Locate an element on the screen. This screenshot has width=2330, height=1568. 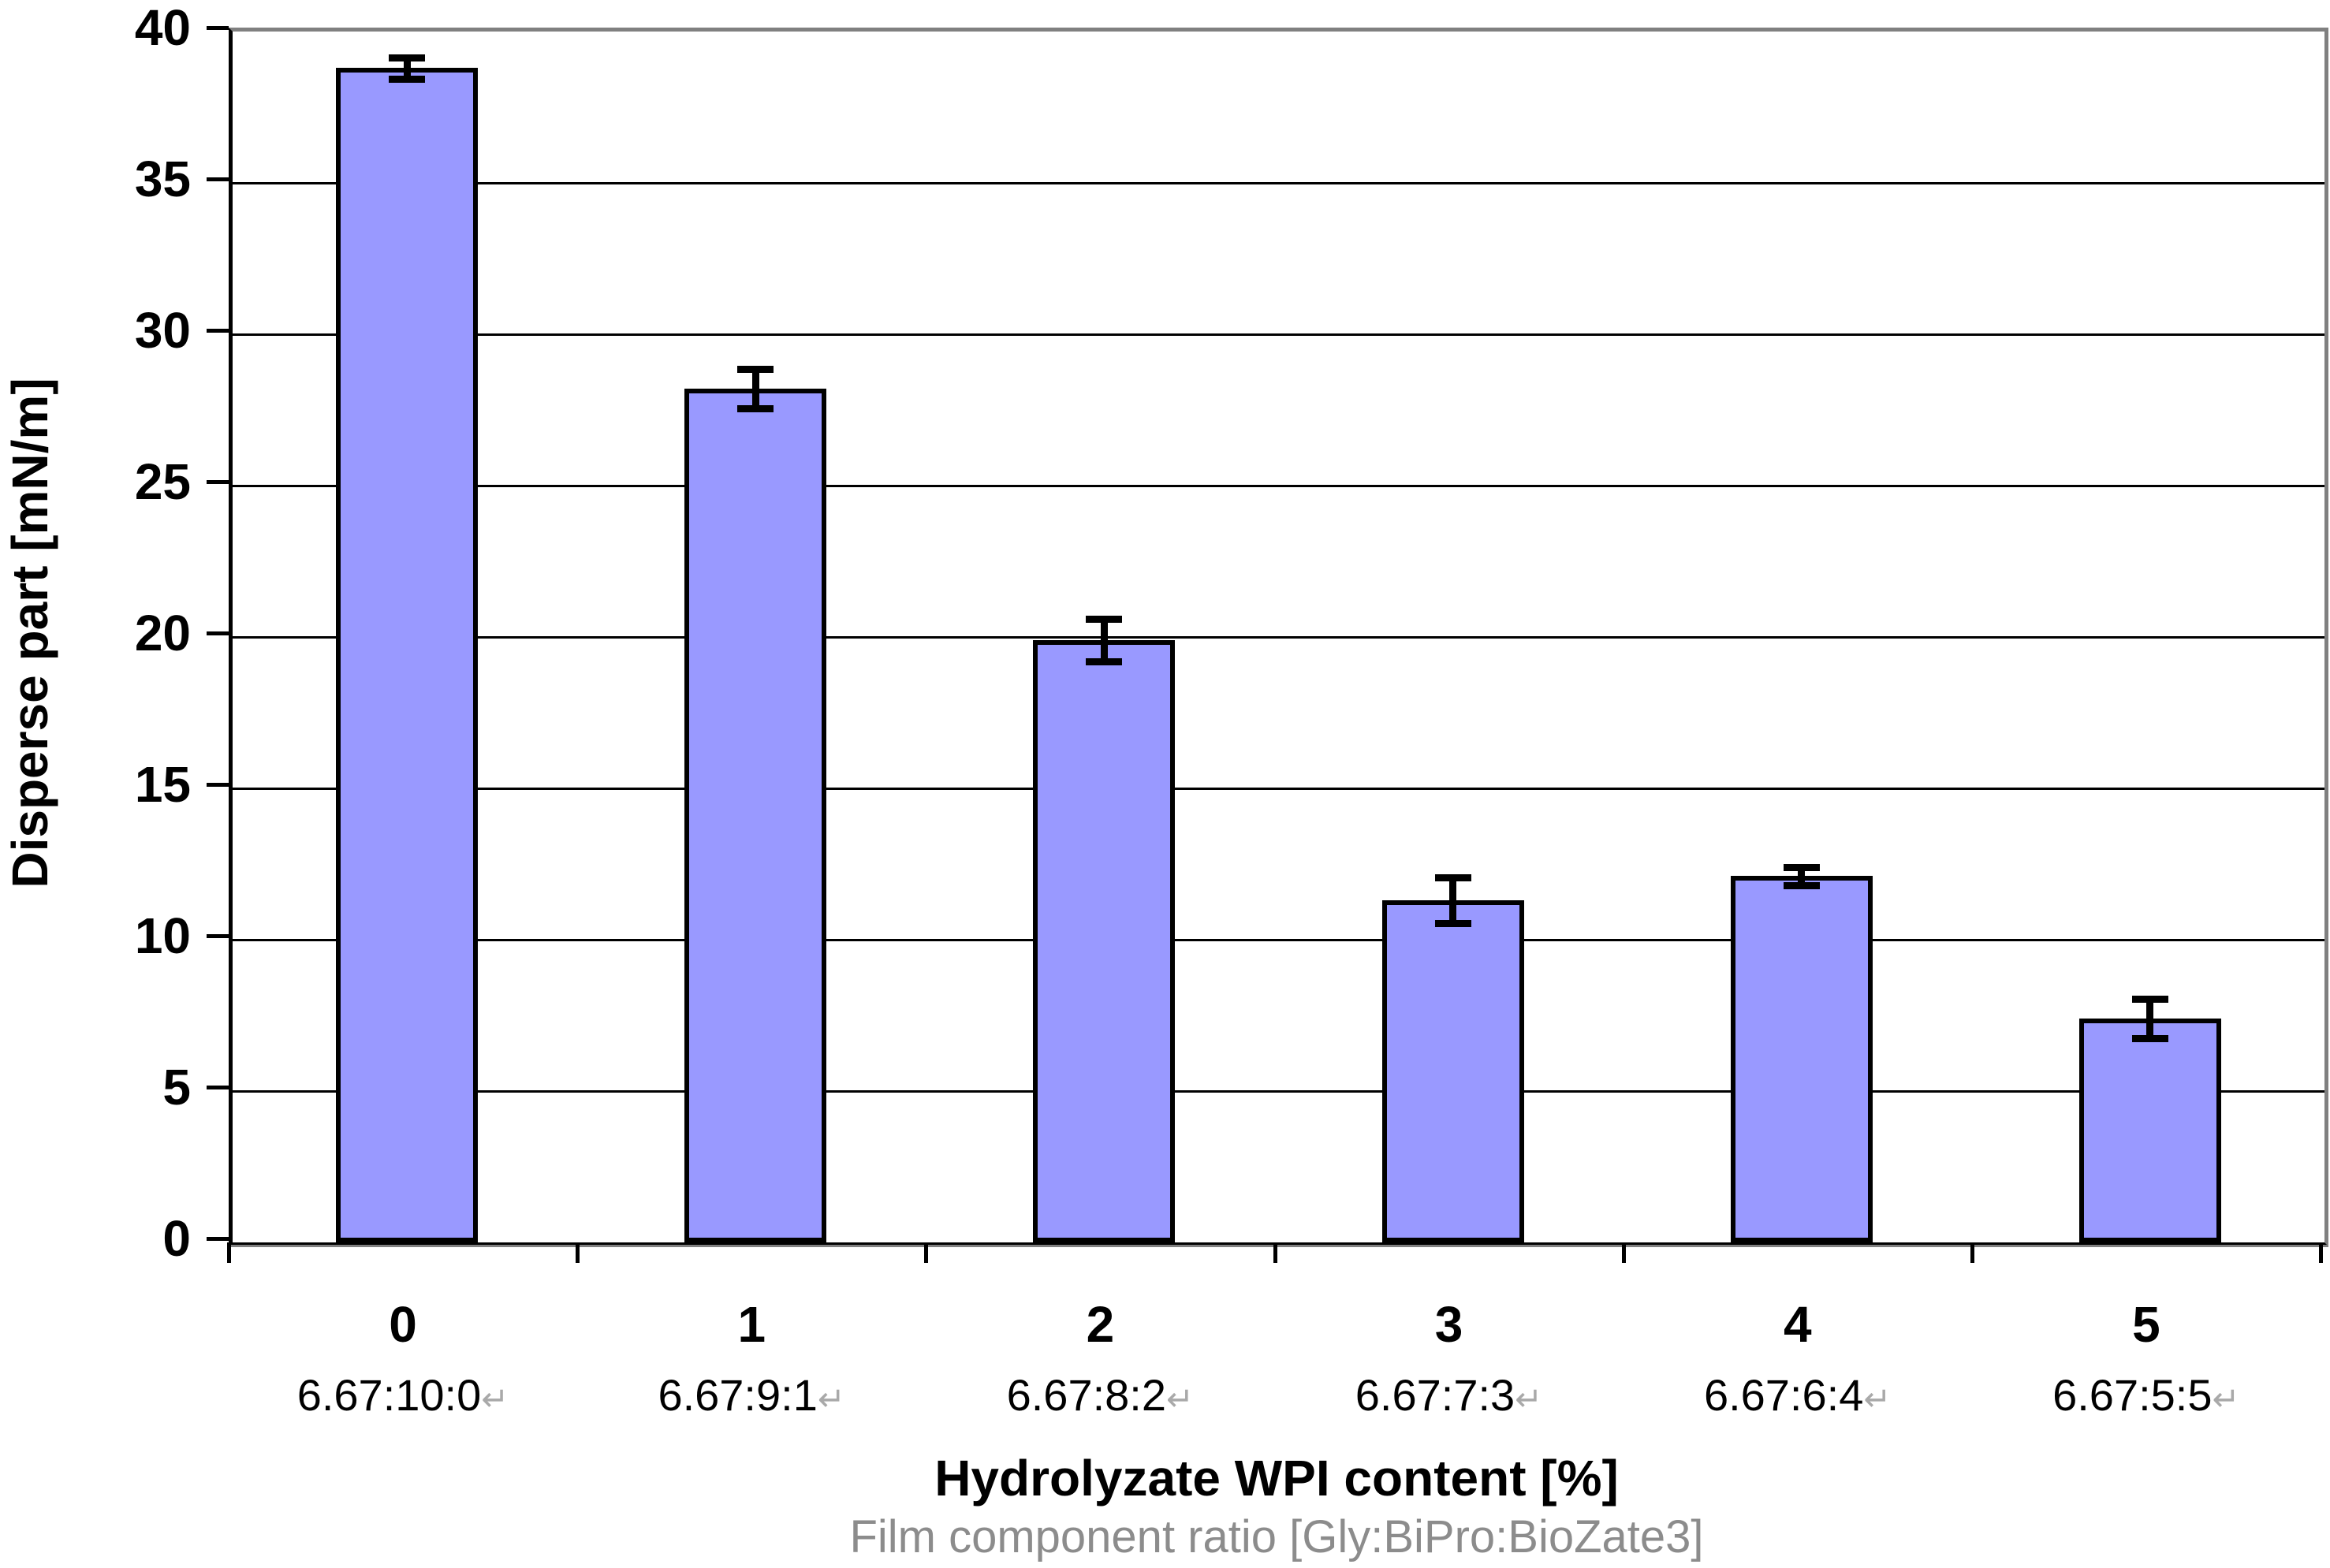
y-tick-label: 10 is located at coordinates (162, 935).